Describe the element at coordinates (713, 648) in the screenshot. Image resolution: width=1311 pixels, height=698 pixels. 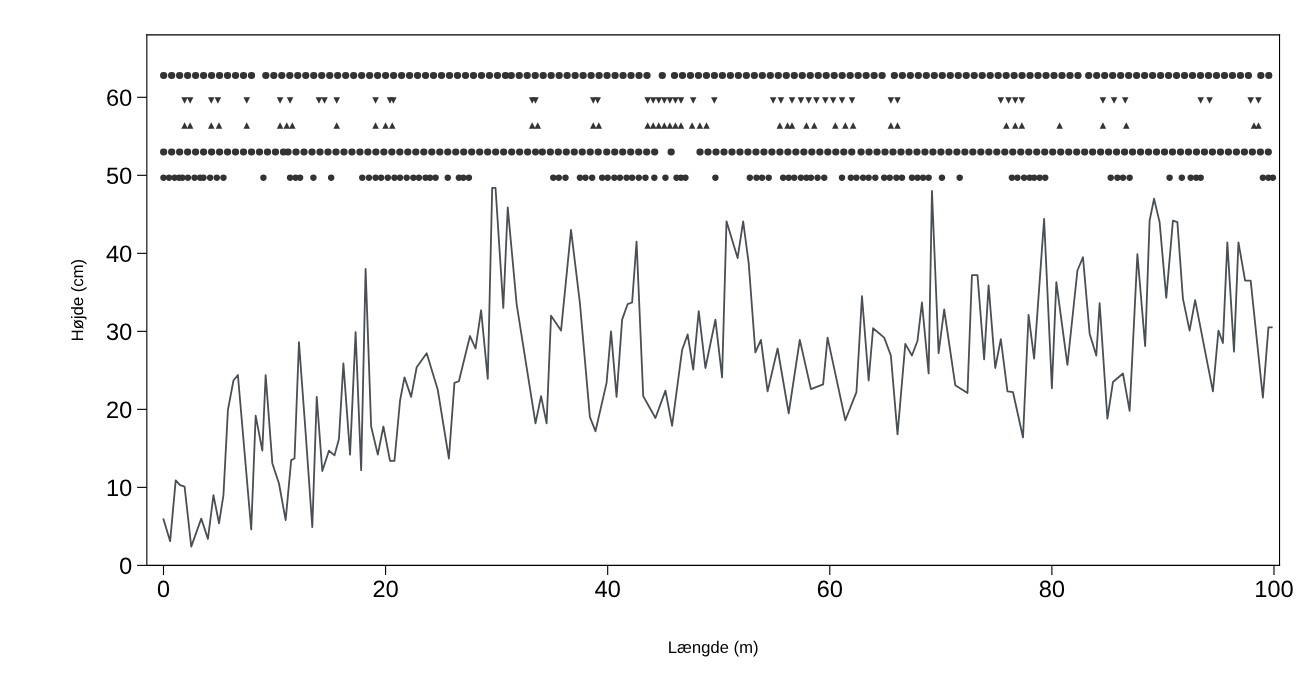
I see `x-axis-title: Længde (m)` at that location.